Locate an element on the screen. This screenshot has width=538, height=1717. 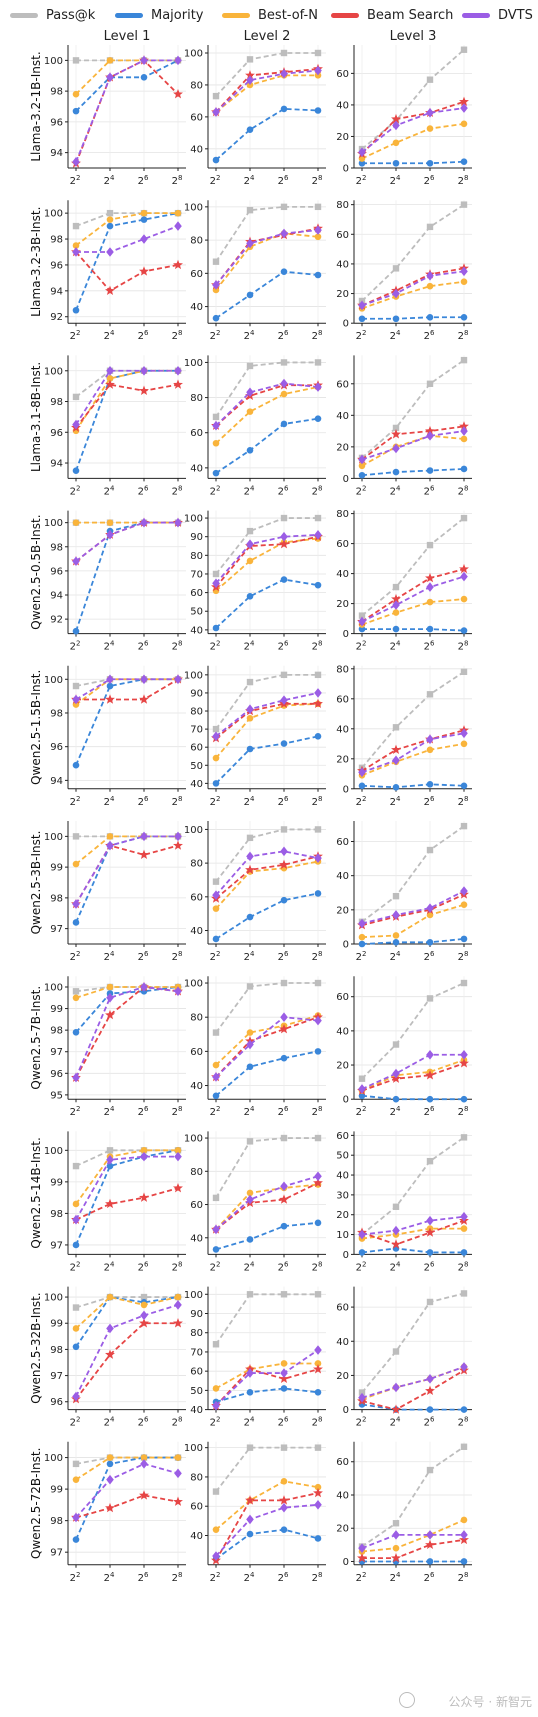
y-tick-label: 92 is located at coordinates (56, 620).